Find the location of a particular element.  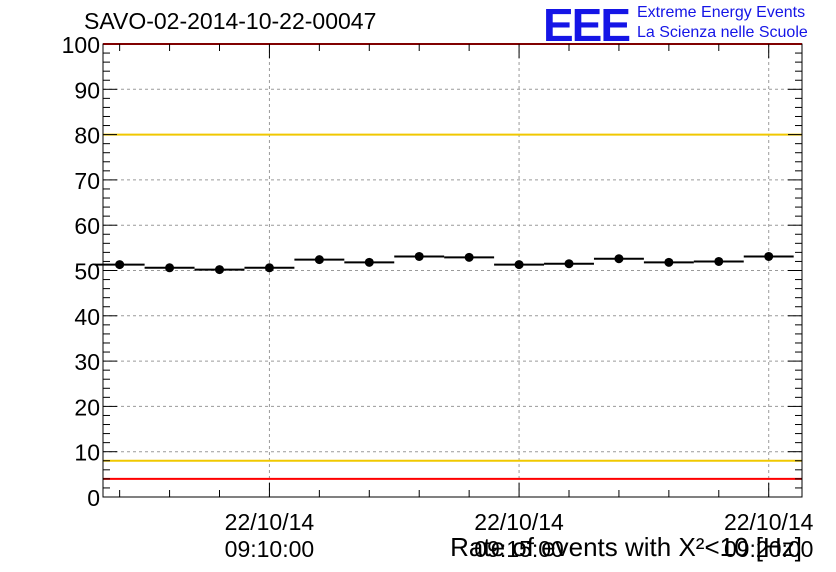

y-tick-label: 80 is located at coordinates (87, 136).